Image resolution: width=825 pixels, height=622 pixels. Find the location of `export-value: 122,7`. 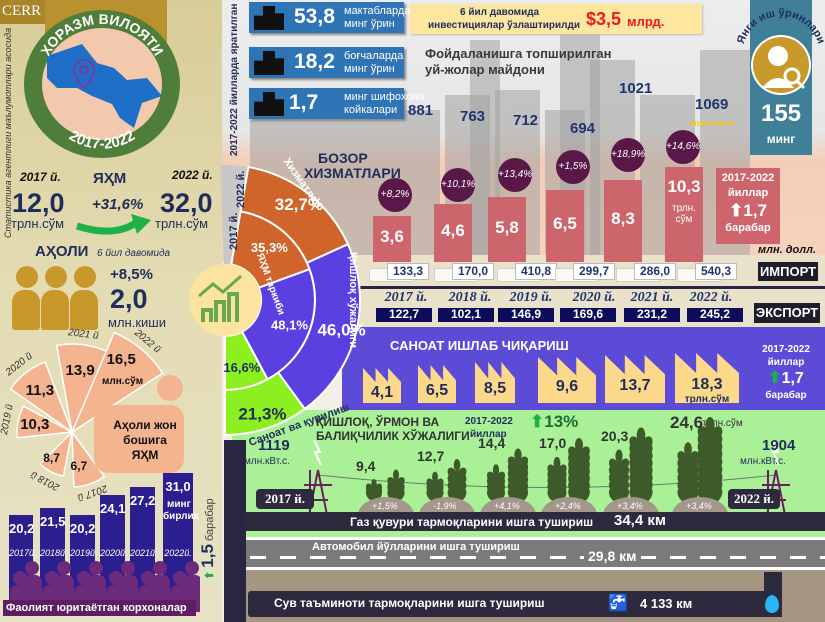

export-value: 122,7 is located at coordinates (404, 315).